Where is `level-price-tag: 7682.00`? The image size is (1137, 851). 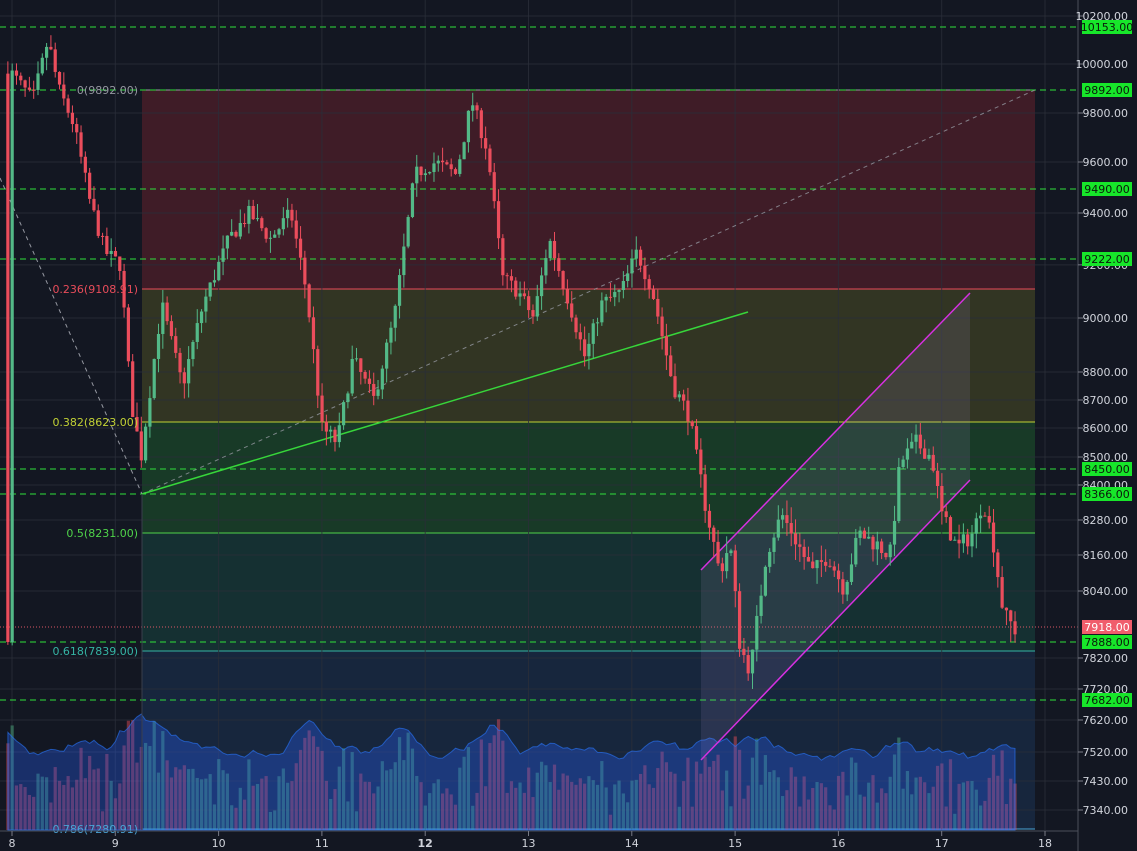 level-price-tag: 7682.00 is located at coordinates (1107, 700).